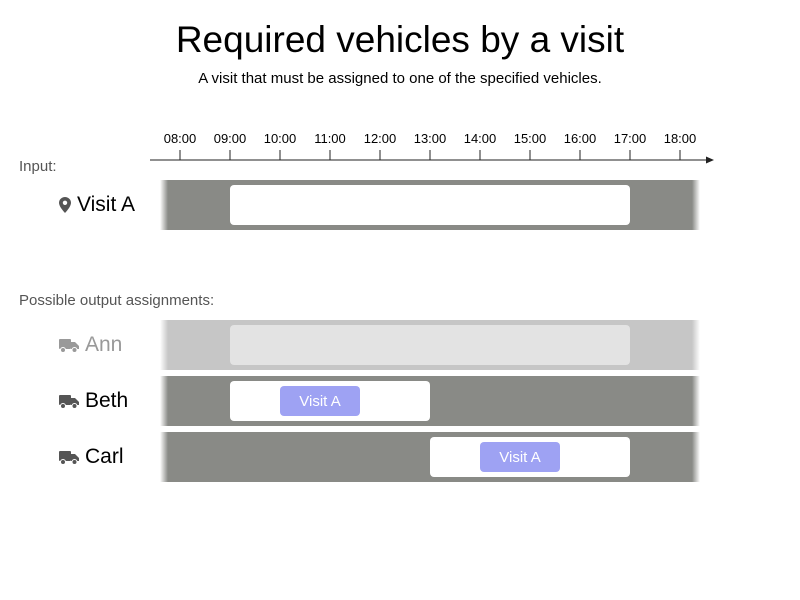 The width and height of the screenshot is (800, 600). Describe the element at coordinates (710, 160) in the screenshot. I see `axis-arrow-icon` at that location.